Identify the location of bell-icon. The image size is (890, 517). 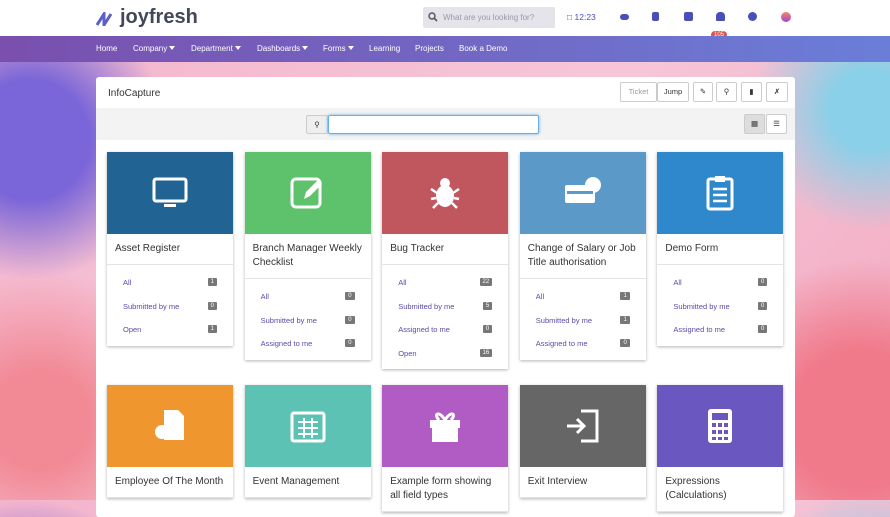
(720, 16).